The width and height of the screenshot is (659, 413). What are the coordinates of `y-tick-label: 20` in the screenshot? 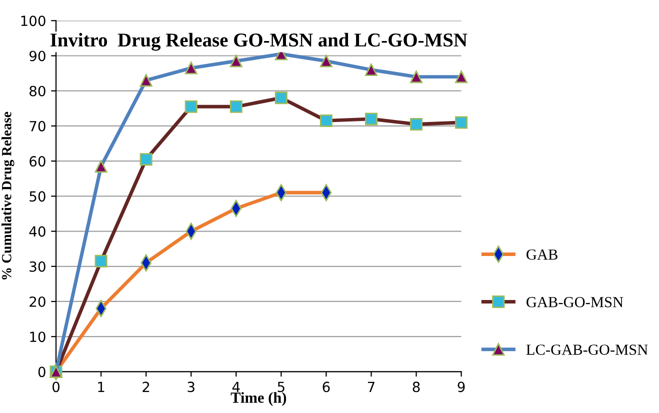 It's located at (38, 301).